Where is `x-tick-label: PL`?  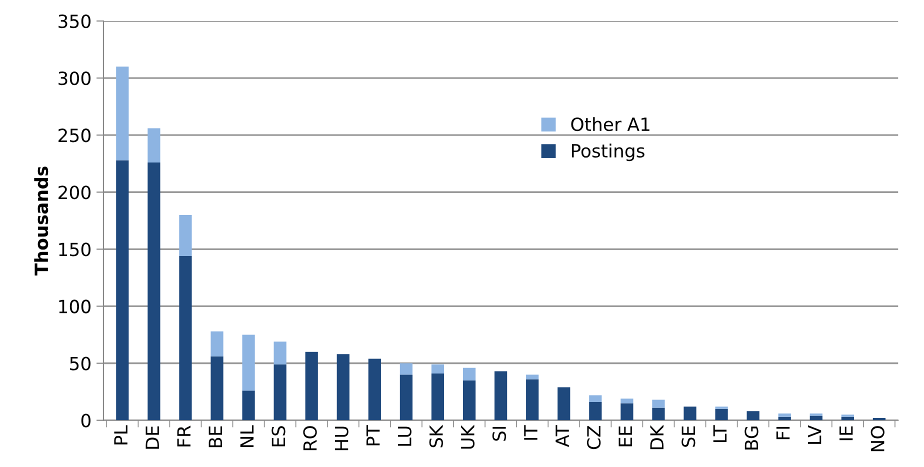
x-tick-label: PL is located at coordinates (121, 434).